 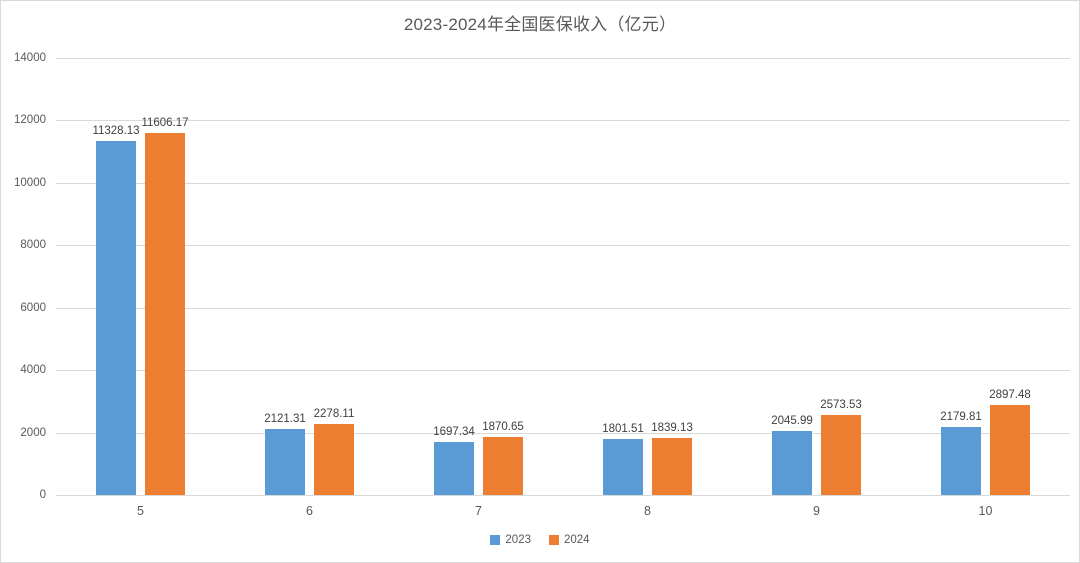 I want to click on bar-value-label-2024-month-10: 2897.48, so click(x=1010, y=394).